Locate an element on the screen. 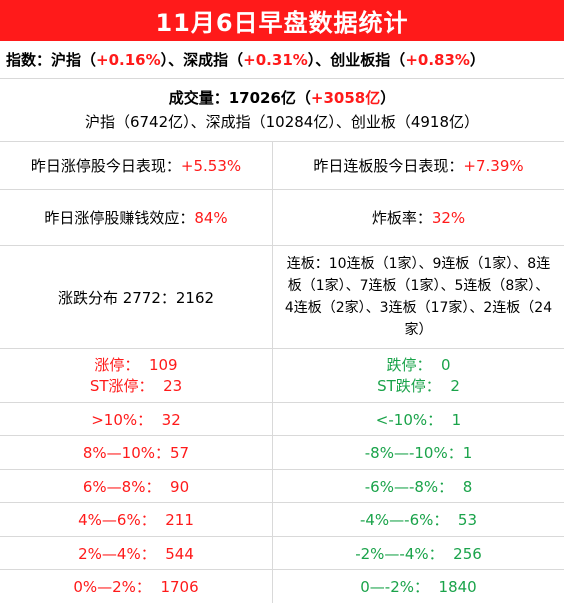  limit-up-performance: 昨日涨停股今日表现： +5.53% is located at coordinates (136, 165).